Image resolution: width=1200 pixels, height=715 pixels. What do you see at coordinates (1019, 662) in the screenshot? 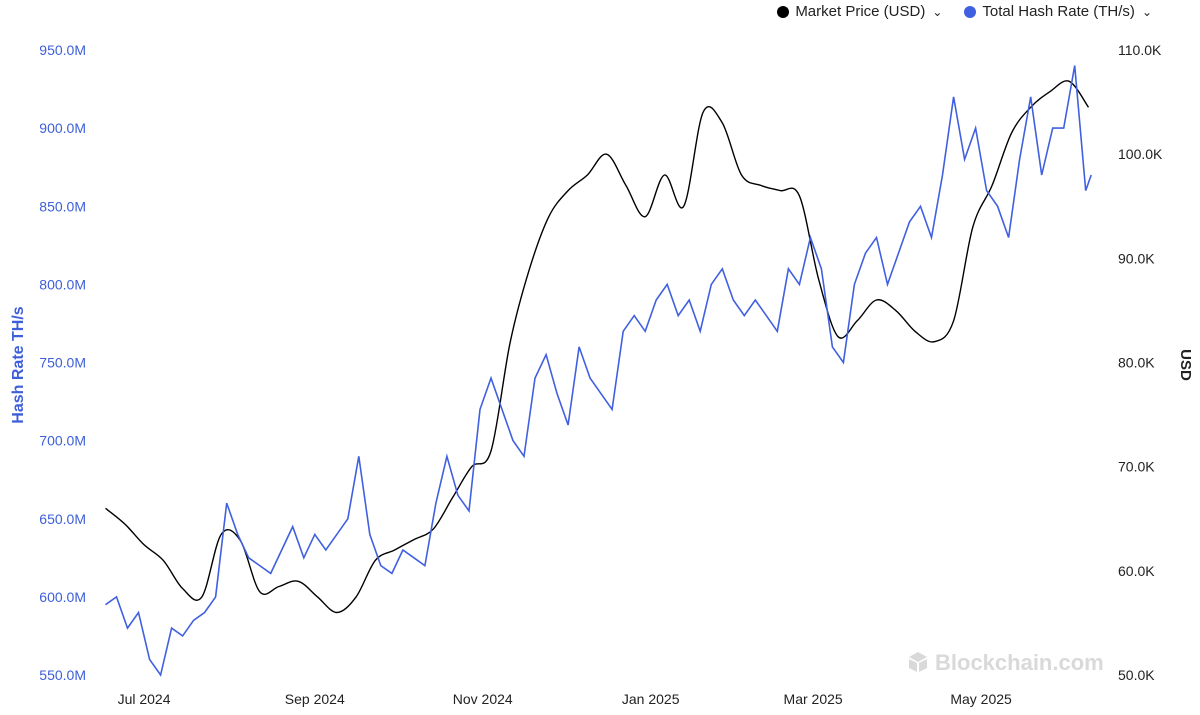
I see `watermark-text: Blockchain.com` at bounding box center [1019, 662].